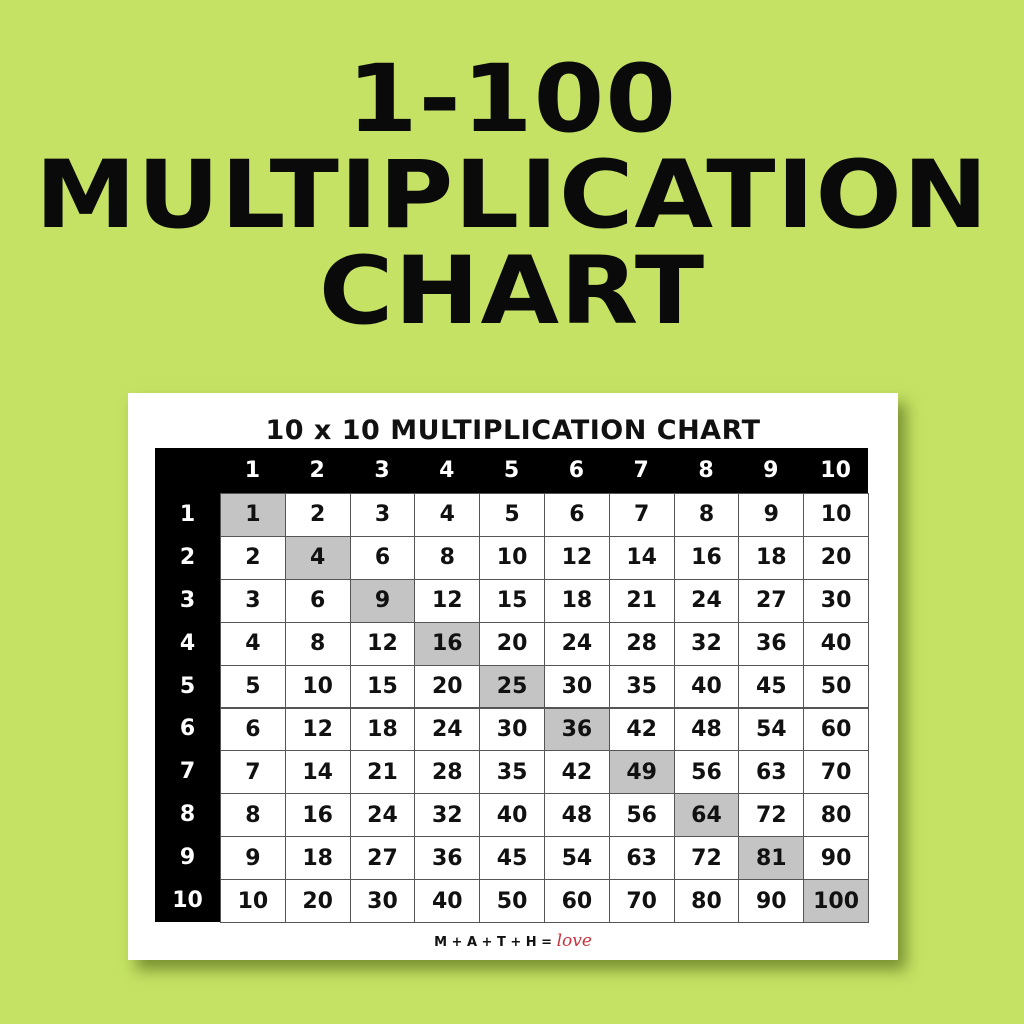  What do you see at coordinates (576, 470) in the screenshot?
I see `column-header: 6` at bounding box center [576, 470].